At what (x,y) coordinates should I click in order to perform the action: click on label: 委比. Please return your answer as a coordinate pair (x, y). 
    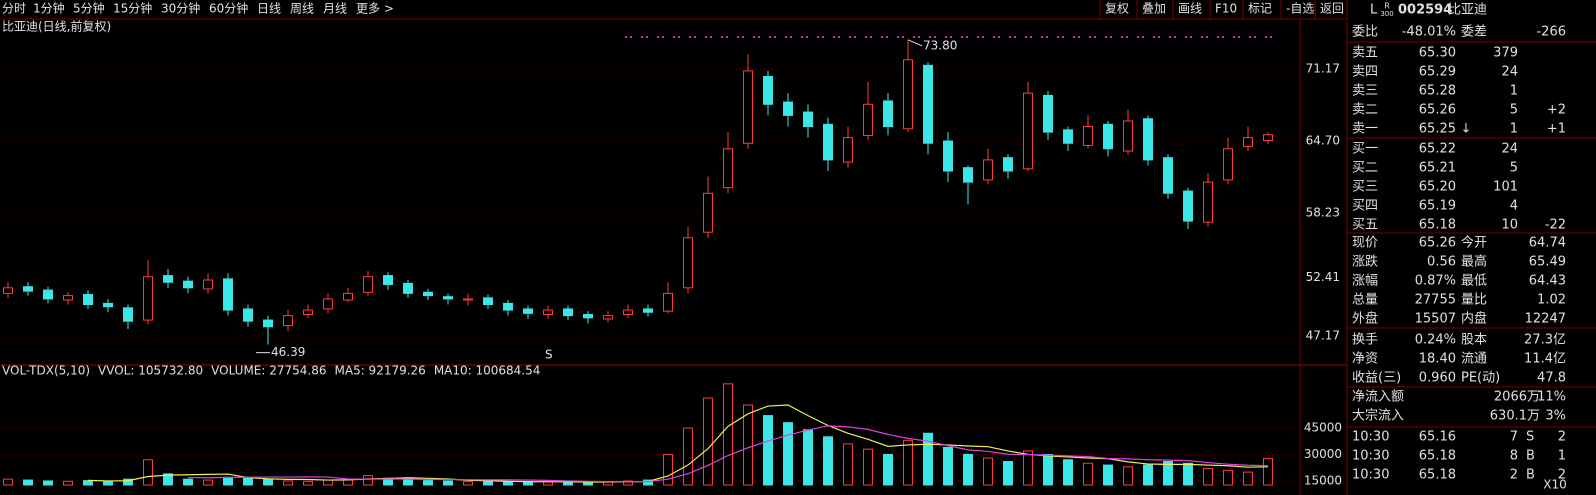
    Looking at the image, I should click on (1365, 32).